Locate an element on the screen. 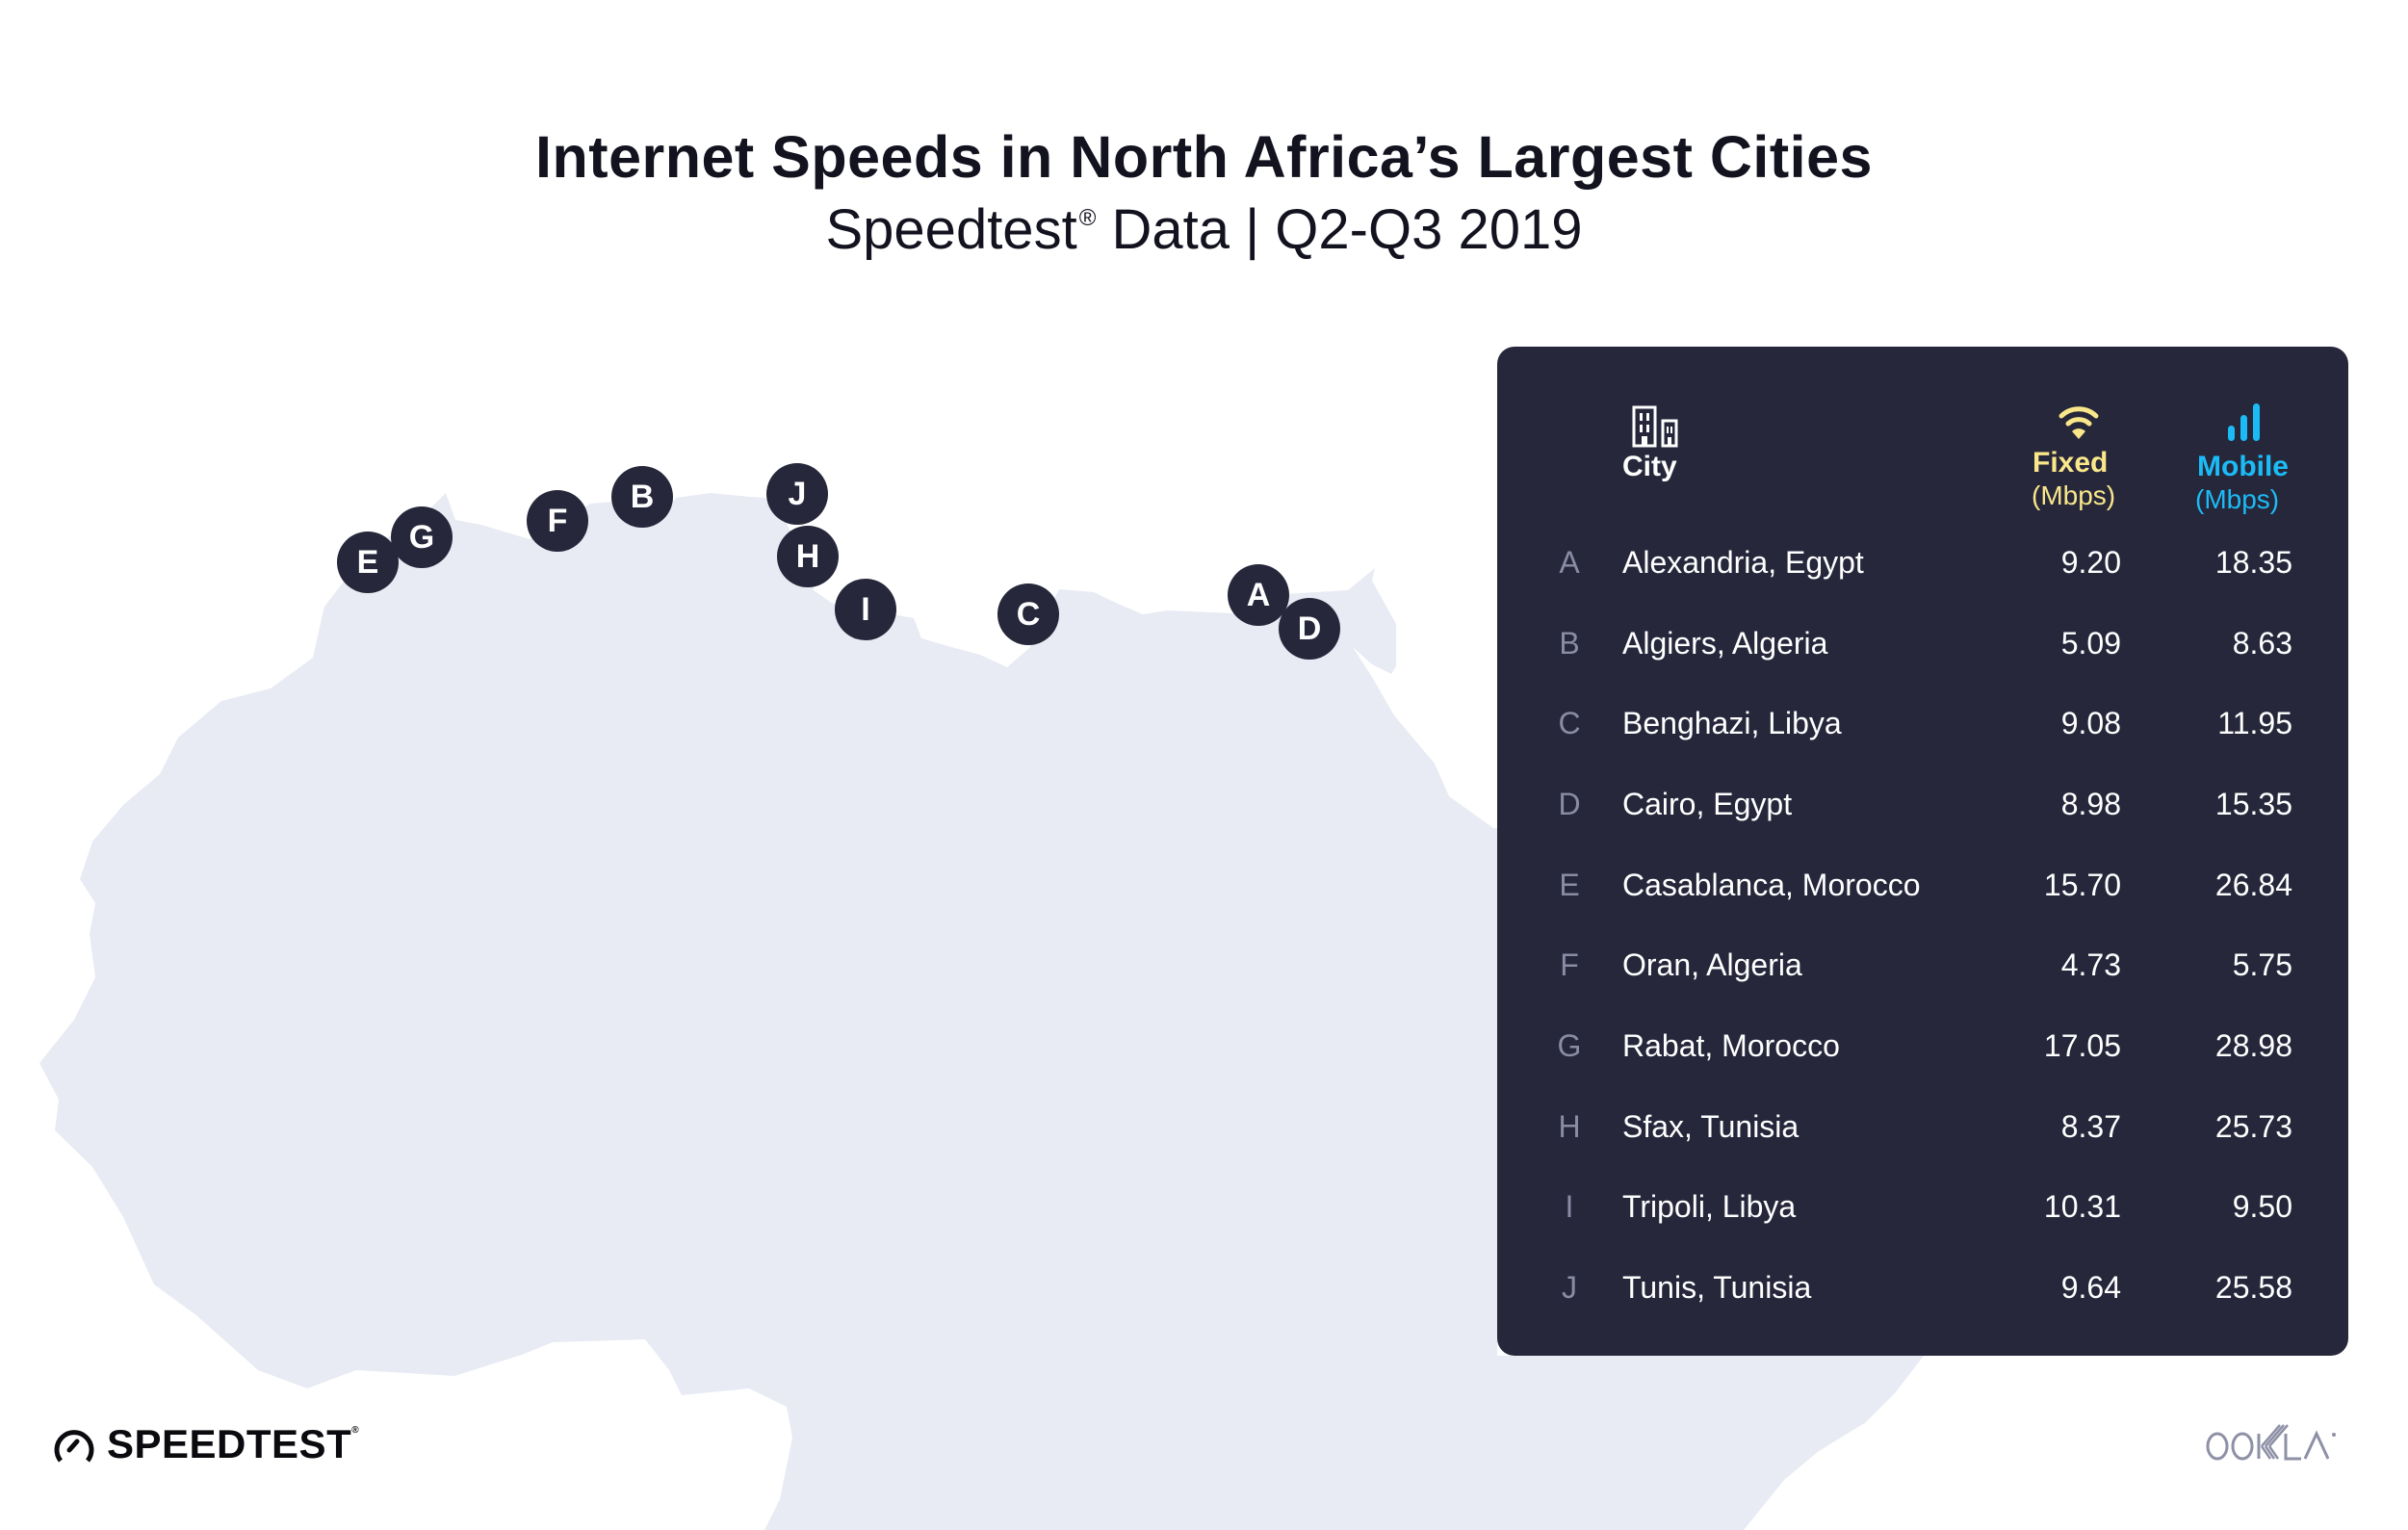  wifi-icon is located at coordinates (2078, 423).